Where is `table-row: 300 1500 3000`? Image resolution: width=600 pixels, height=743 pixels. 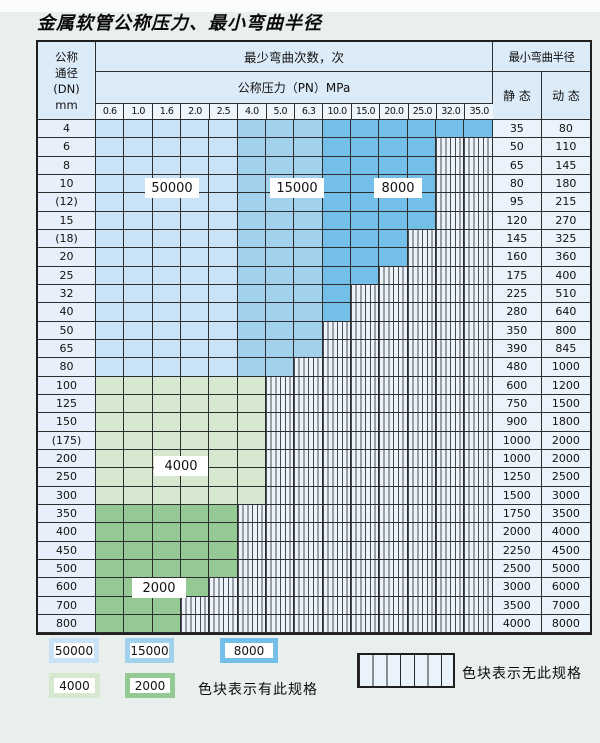 table-row: 300 1500 3000 is located at coordinates (314, 495).